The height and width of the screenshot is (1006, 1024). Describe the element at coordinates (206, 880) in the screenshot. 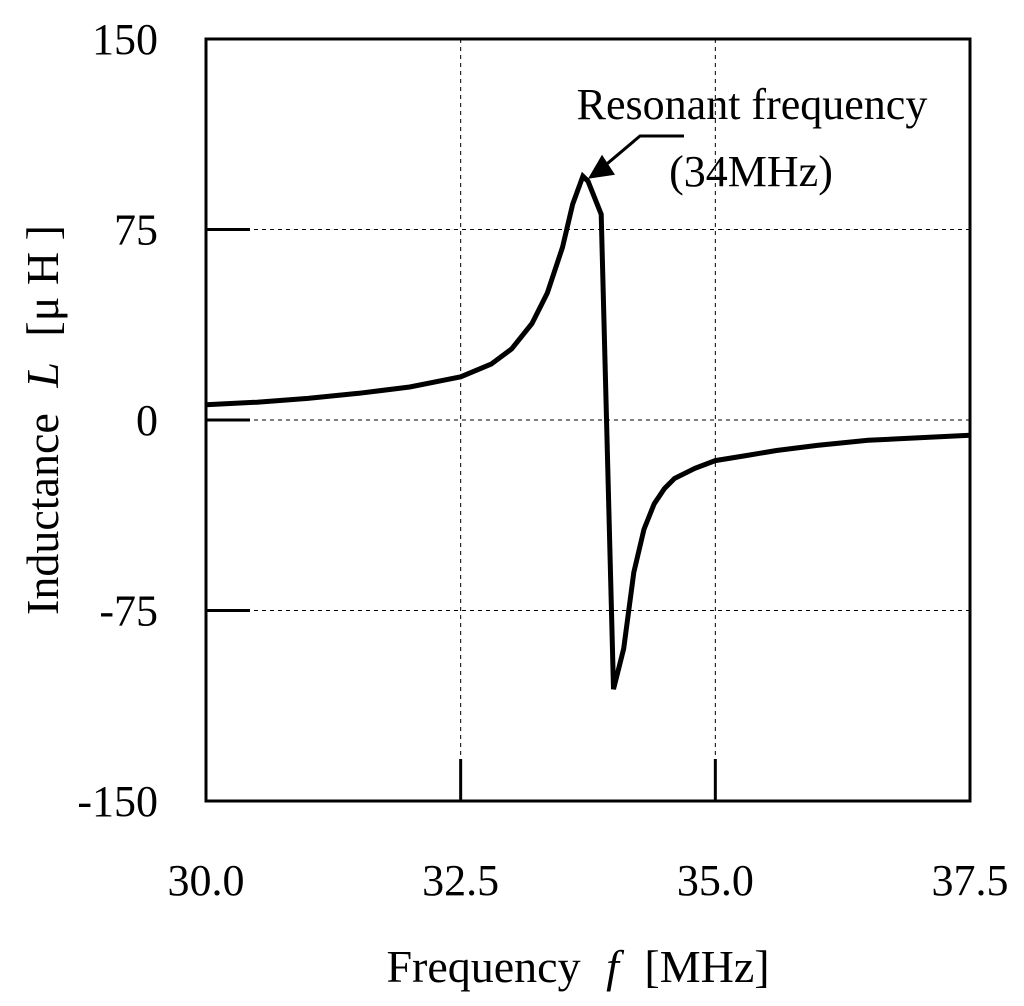

I see `x-tick-label: 30.0` at that location.